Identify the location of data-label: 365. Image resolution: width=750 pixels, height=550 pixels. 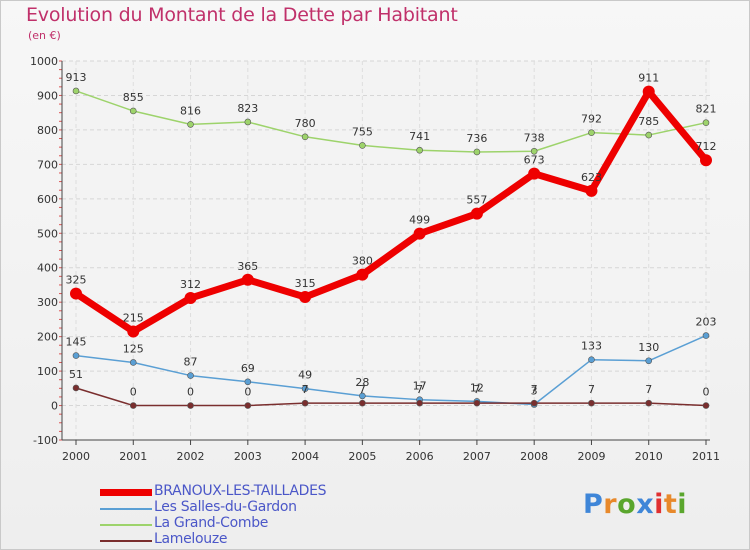
(247, 266).